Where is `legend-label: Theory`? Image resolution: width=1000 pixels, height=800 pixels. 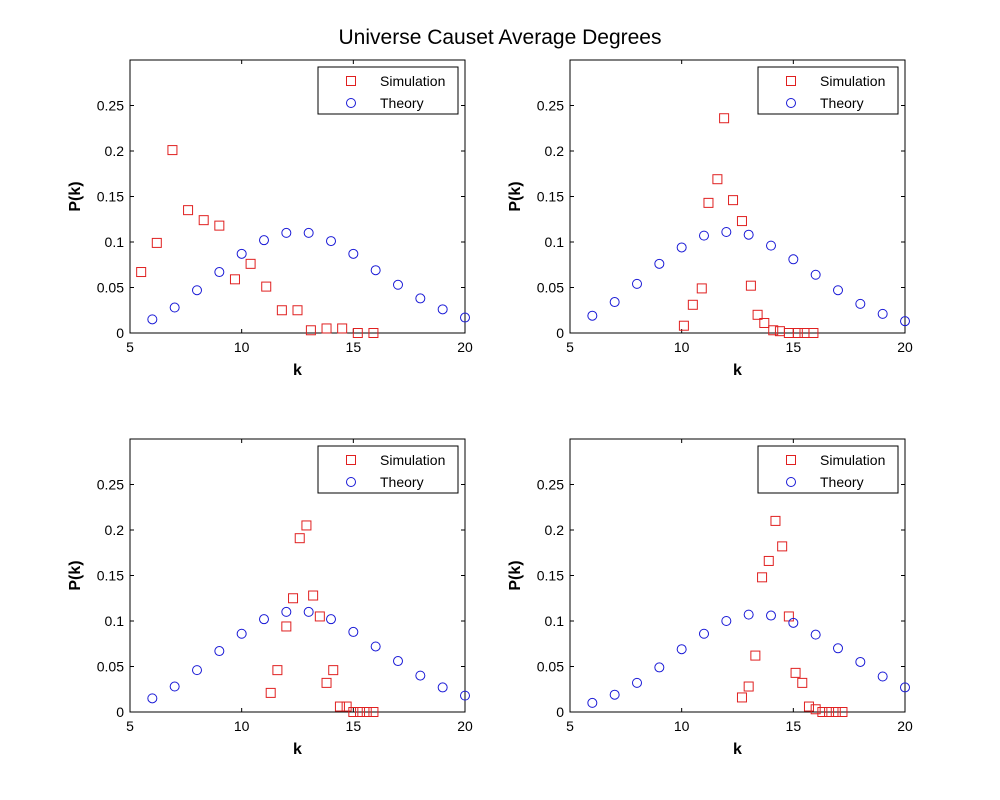 legend-label: Theory is located at coordinates (842, 103).